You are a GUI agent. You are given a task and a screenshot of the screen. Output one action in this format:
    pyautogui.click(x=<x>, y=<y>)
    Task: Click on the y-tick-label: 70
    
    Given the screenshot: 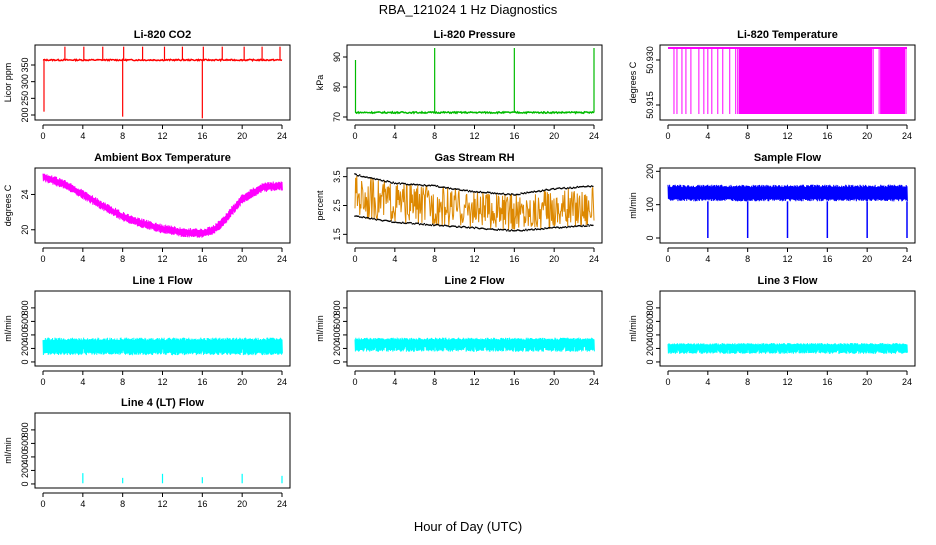 What is the action you would take?
    pyautogui.click(x=337, y=117)
    